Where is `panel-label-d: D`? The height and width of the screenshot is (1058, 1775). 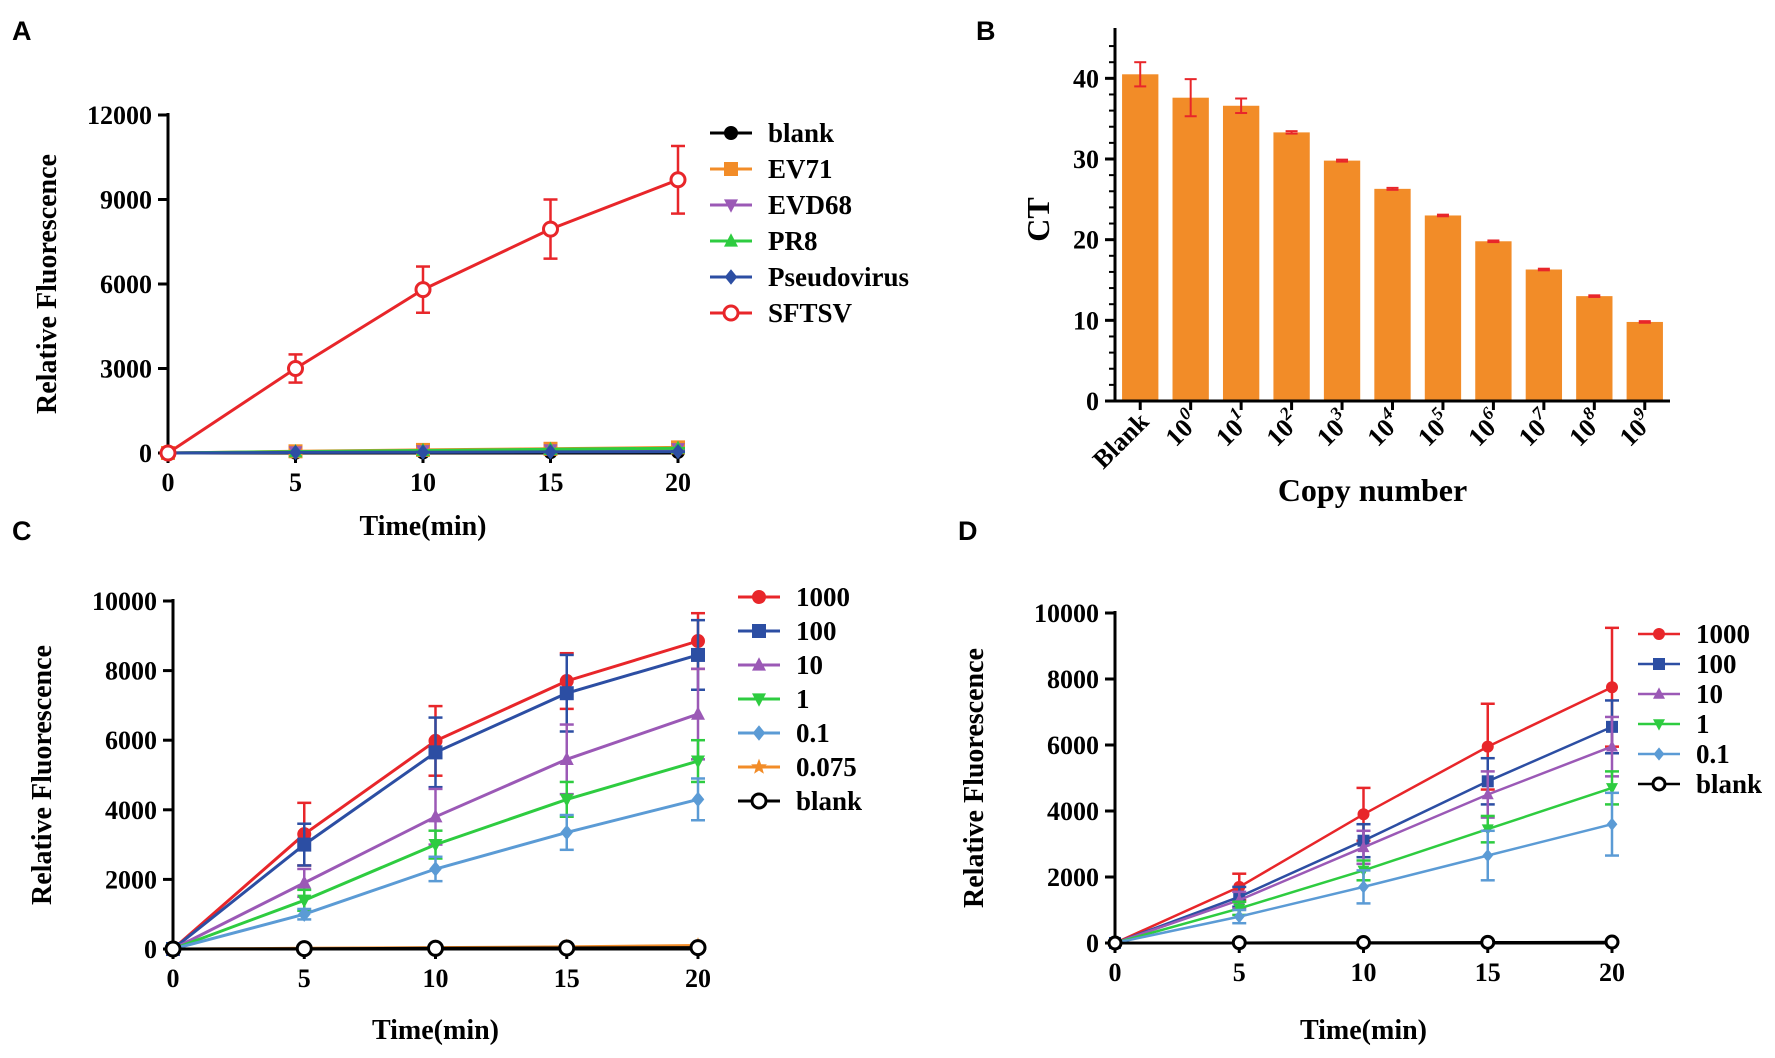
panel-label-d: D is located at coordinates (968, 531).